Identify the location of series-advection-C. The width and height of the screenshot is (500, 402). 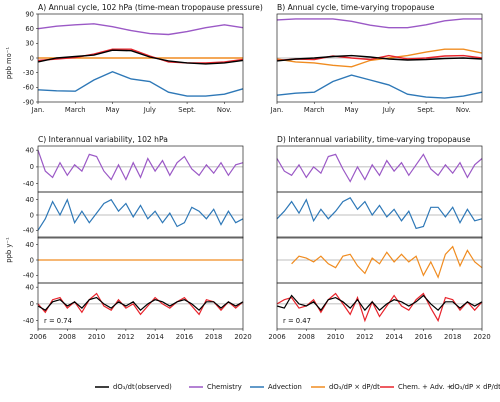
(140, 214).